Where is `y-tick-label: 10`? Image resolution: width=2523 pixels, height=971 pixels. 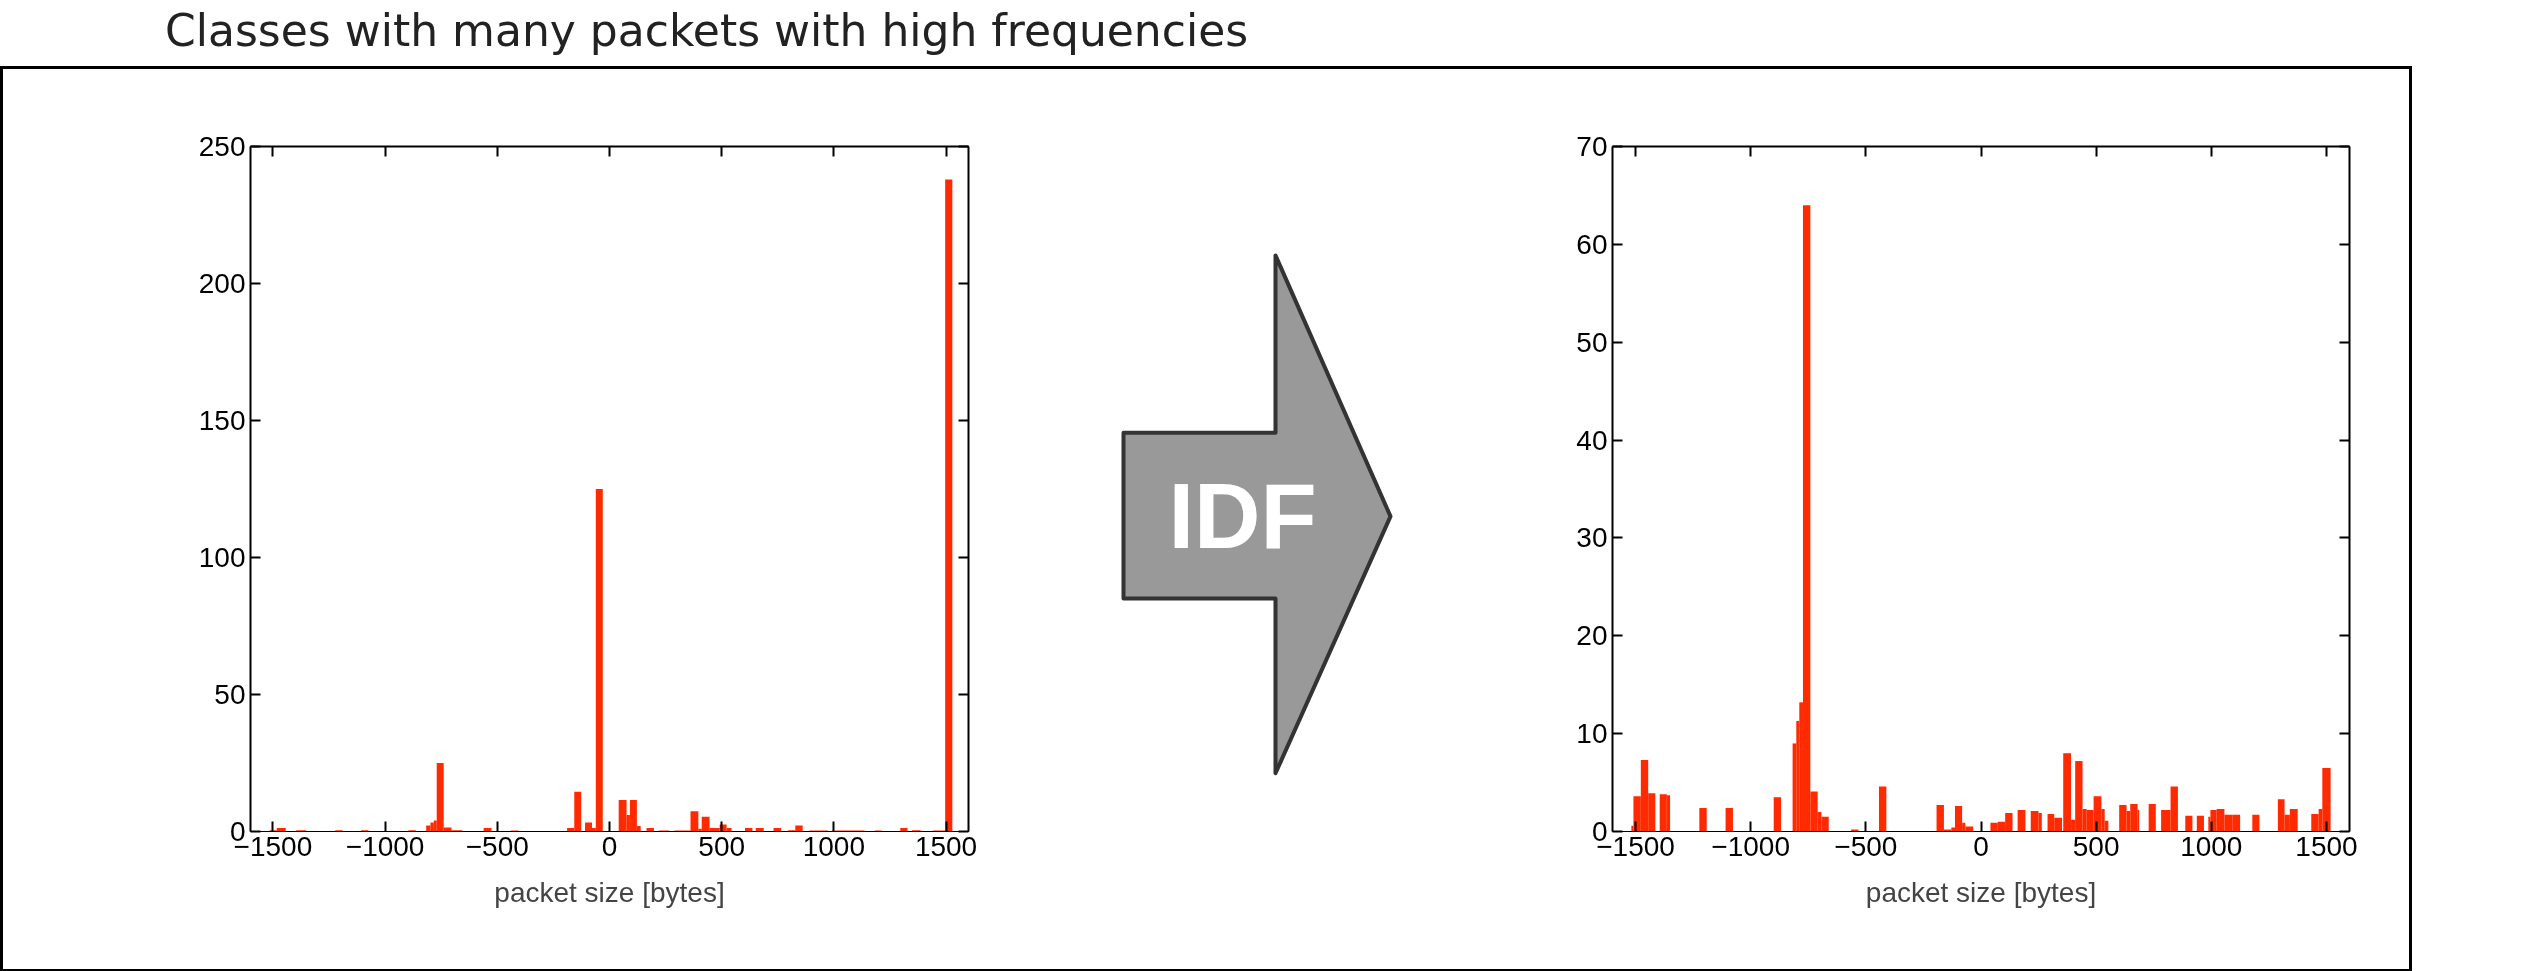
y-tick-label: 10 is located at coordinates (1592, 734).